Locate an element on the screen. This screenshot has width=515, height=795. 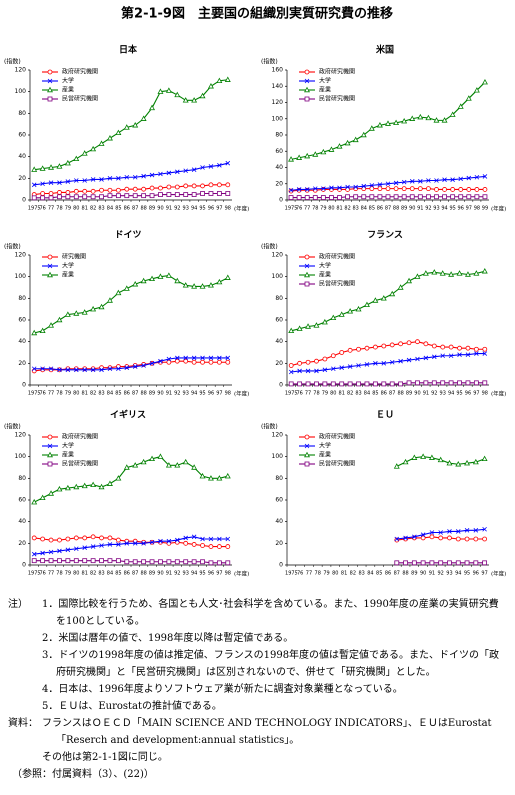
x-tick-label: 78 is located at coordinates (59, 574).